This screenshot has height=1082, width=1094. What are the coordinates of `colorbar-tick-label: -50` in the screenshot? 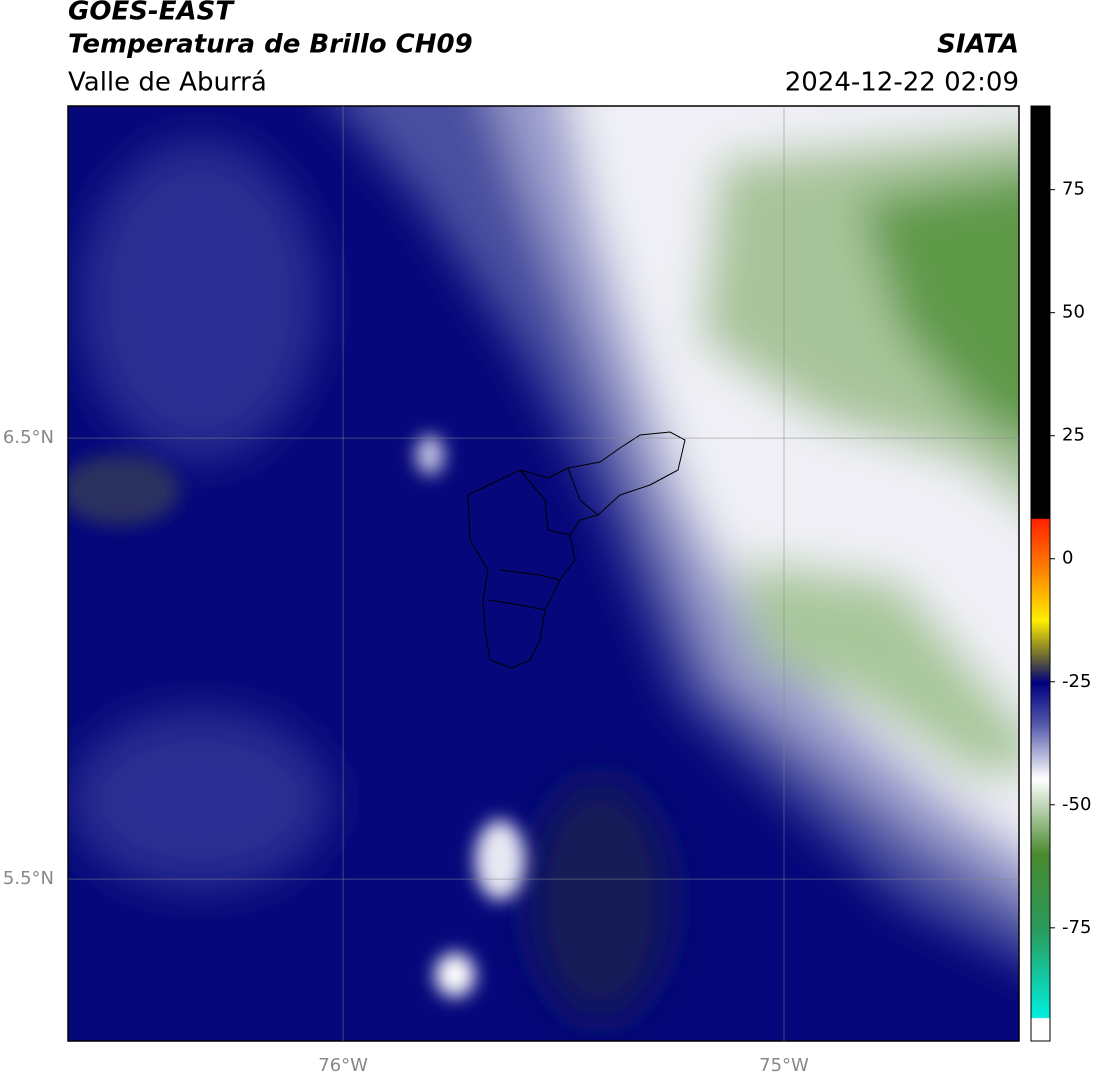 It's located at (1076, 804).